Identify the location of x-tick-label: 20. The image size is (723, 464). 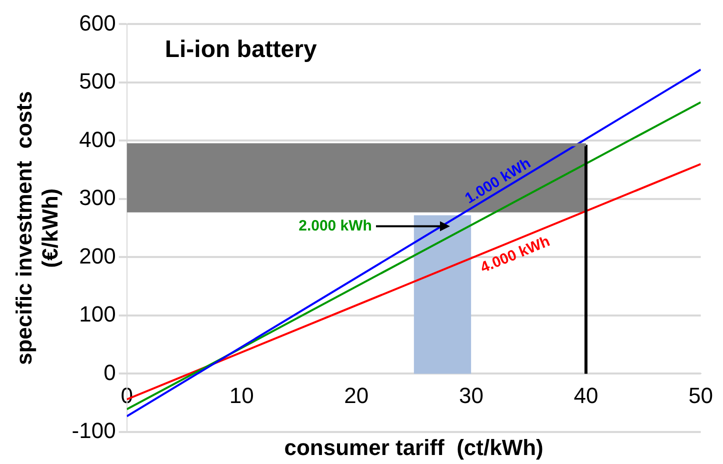
(356, 395).